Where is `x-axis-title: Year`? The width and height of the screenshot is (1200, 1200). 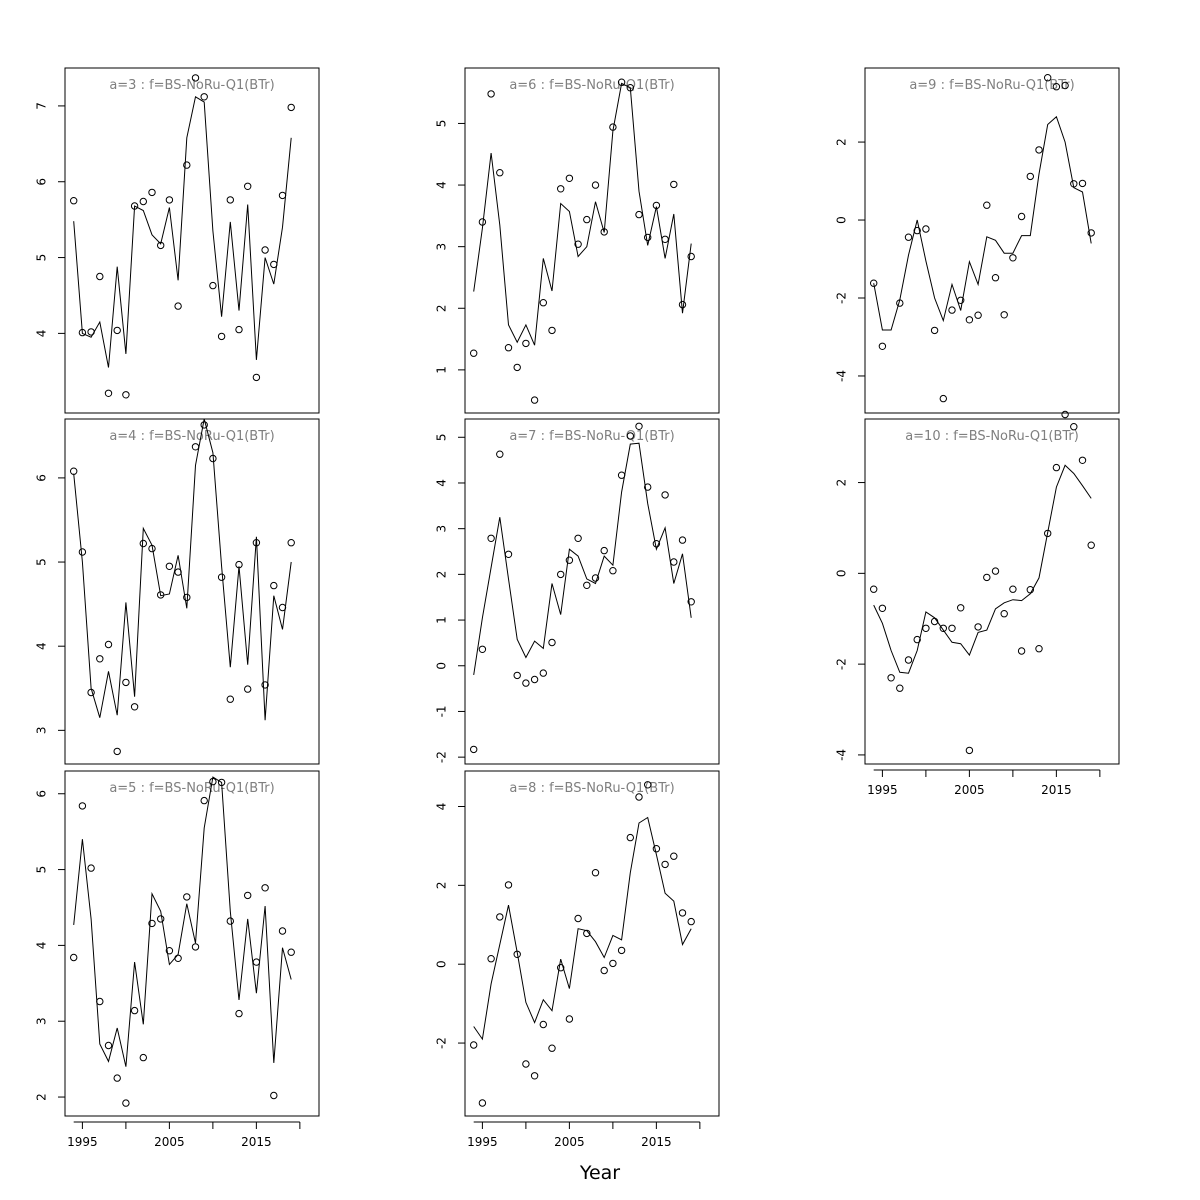
x-axis-title: Year is located at coordinates (599, 1173).